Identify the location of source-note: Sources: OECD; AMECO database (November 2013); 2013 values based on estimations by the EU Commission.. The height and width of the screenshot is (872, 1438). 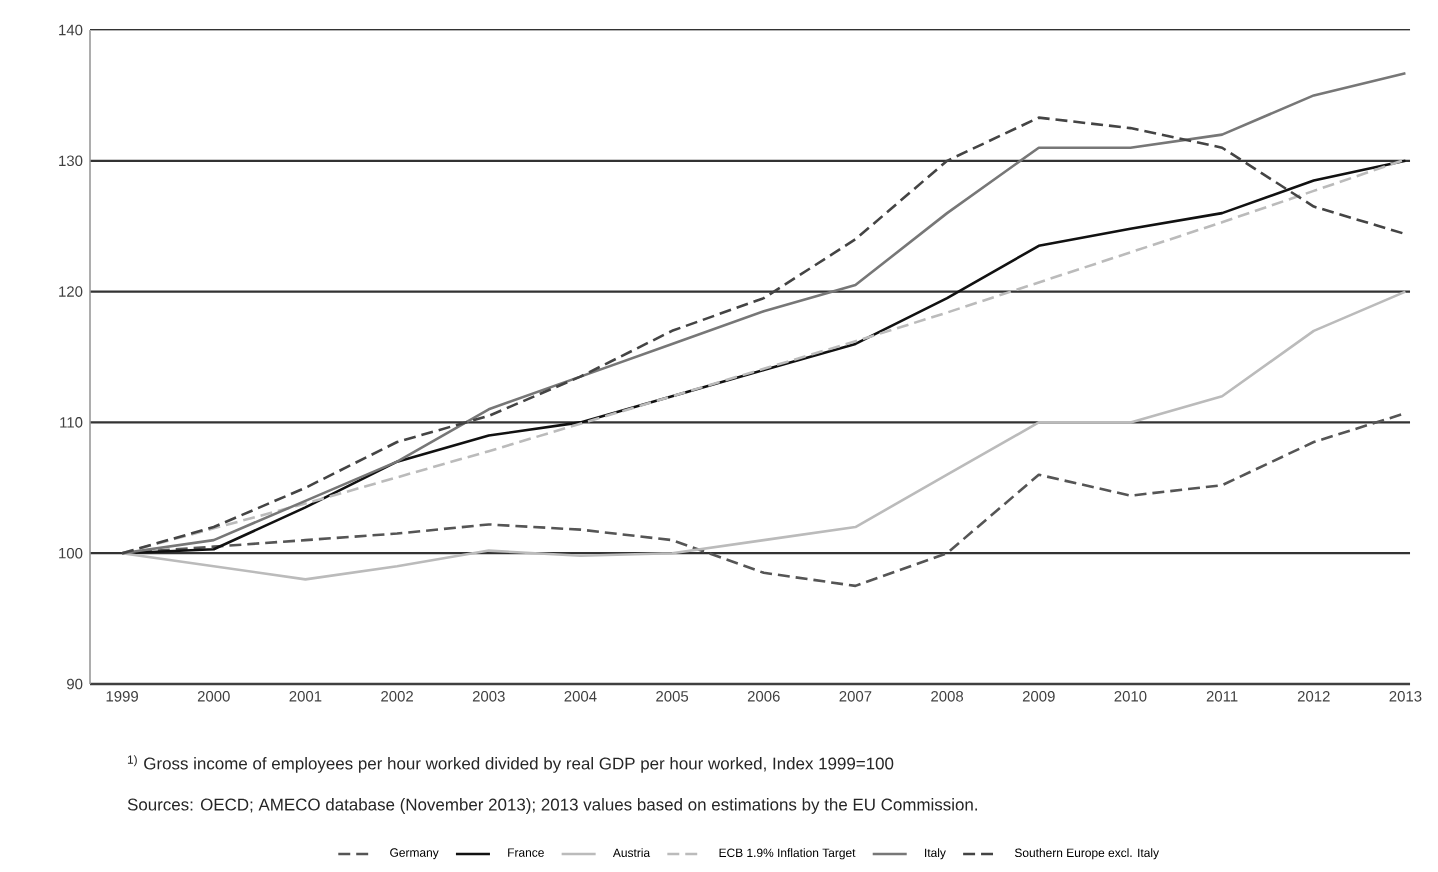
(552, 806).